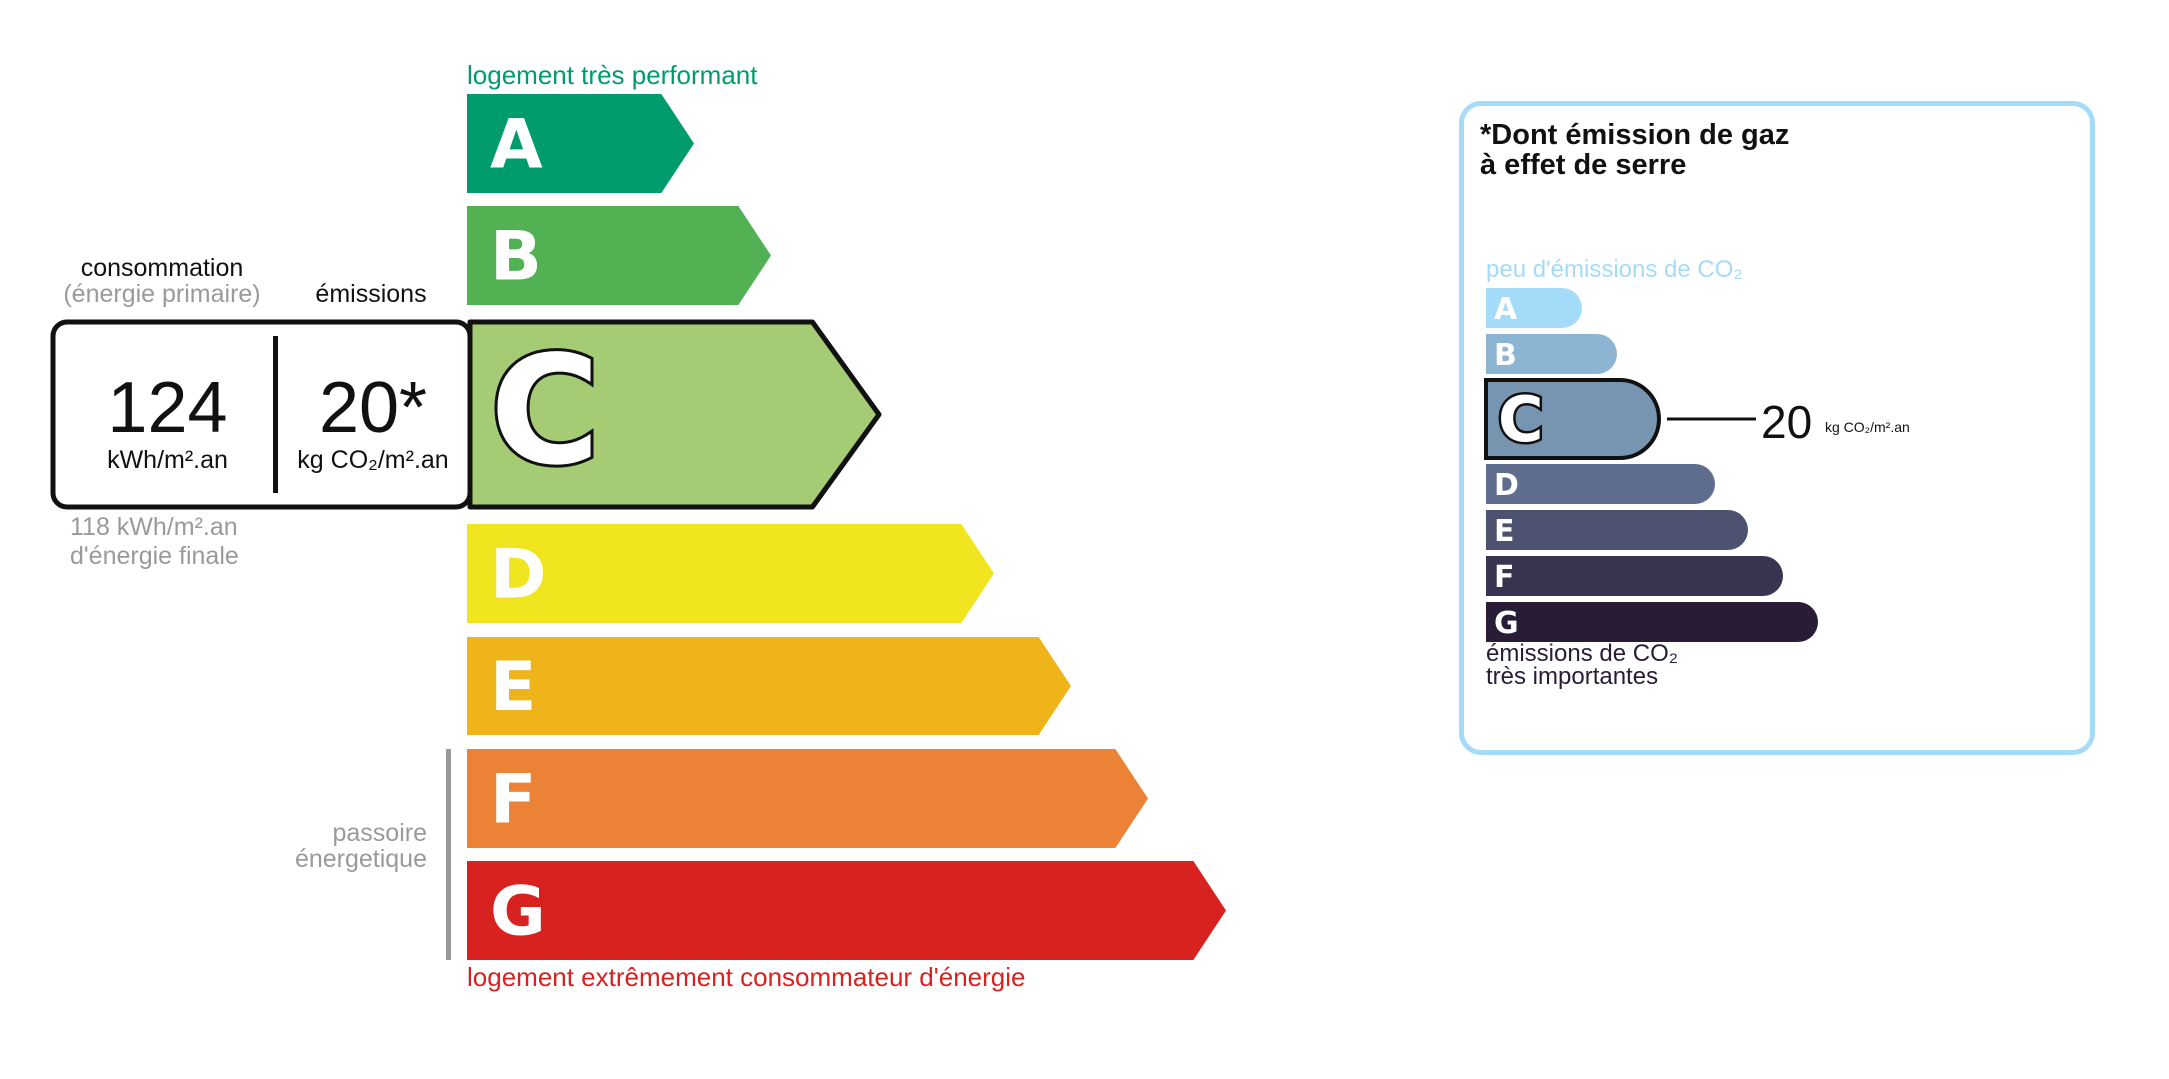 The width and height of the screenshot is (2169, 1079). I want to click on dpe-class-f: F, so click(807, 798).